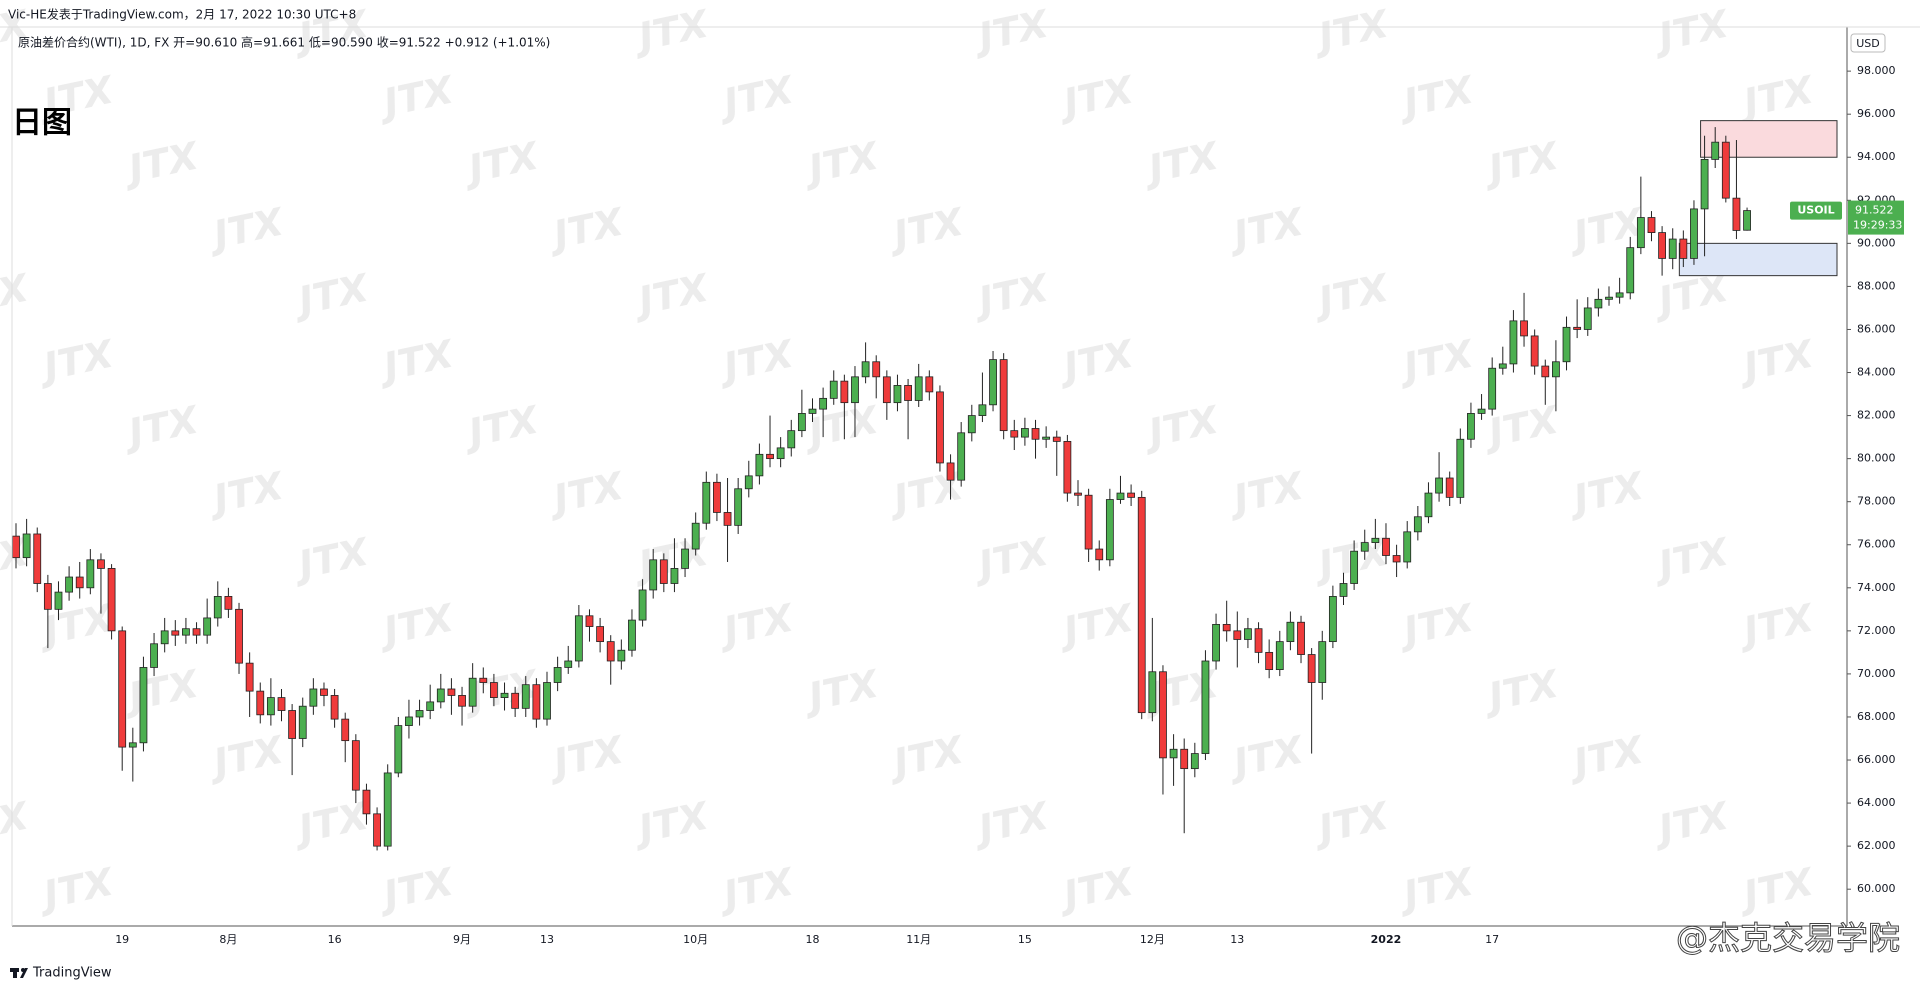 This screenshot has width=1920, height=996. I want to click on x-tick-label: 10月, so click(695, 939).